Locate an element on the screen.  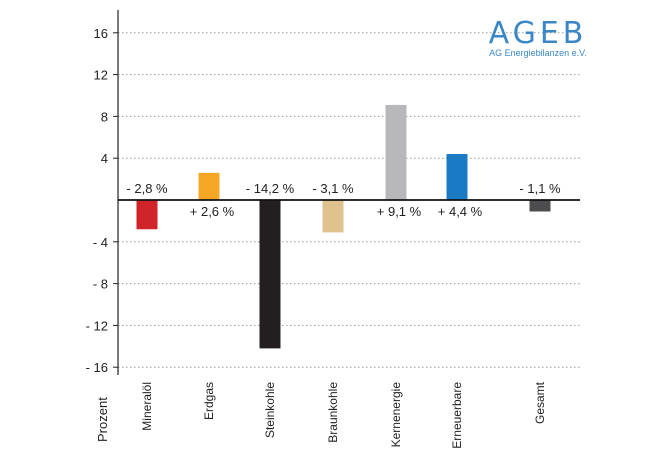
y-tick-label: - 16 is located at coordinates (97, 367).